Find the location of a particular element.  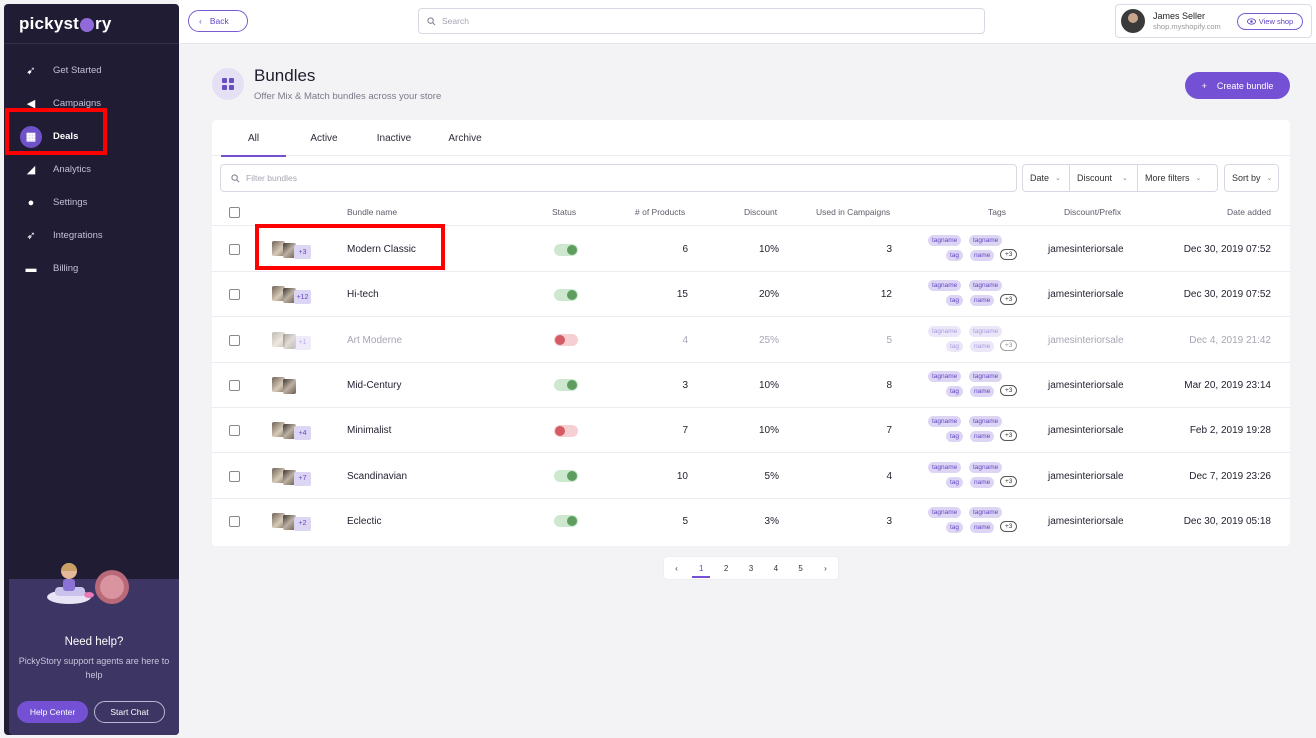

more-filters: More filters ⌄ is located at coordinates (1177, 178).